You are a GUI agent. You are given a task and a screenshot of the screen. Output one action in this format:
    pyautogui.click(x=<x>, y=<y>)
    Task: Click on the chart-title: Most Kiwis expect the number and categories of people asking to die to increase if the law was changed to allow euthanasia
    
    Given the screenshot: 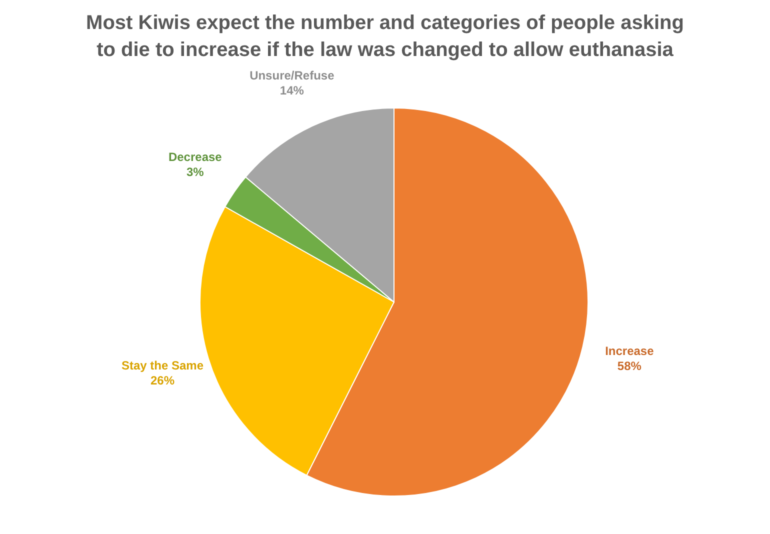 What is the action you would take?
    pyautogui.click(x=385, y=37)
    